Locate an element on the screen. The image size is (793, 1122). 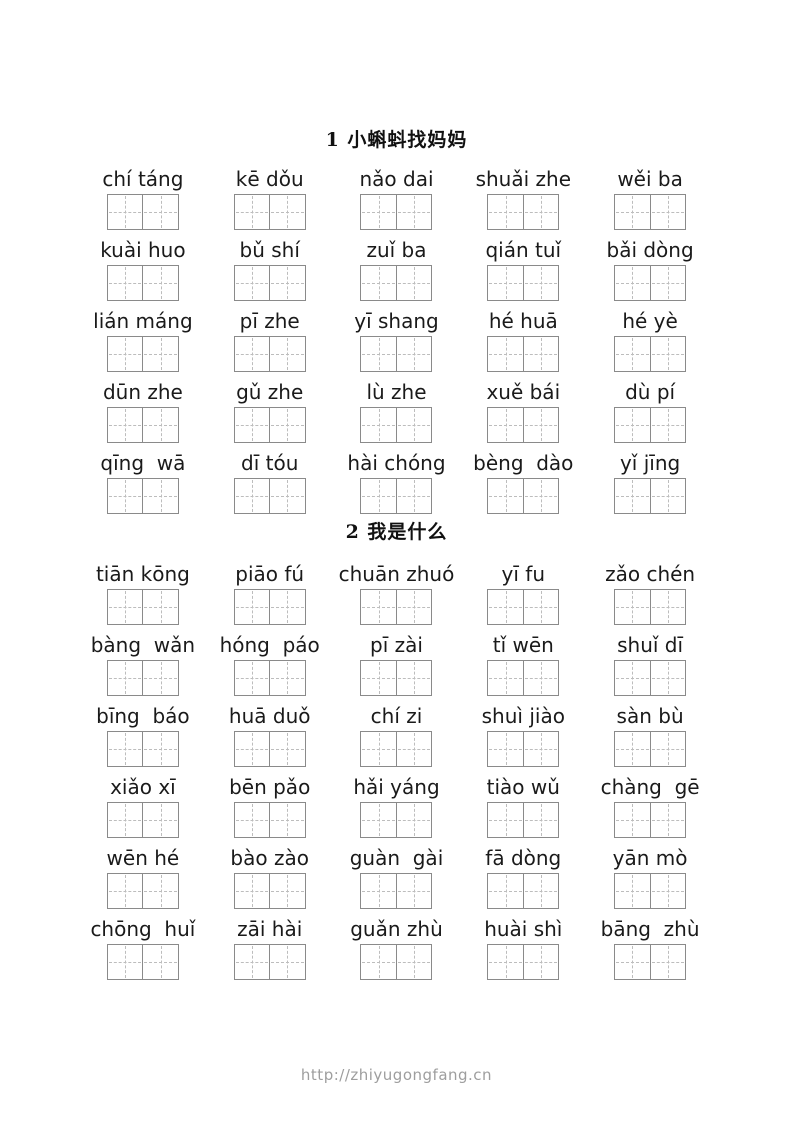
pinyin-label: dī tóu is located at coordinates (270, 463).